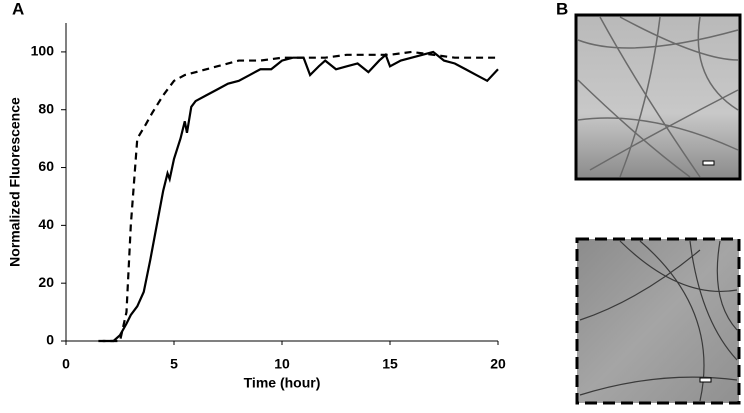  What do you see at coordinates (43, 51) in the screenshot?
I see `y-tick-label: 100` at bounding box center [43, 51].